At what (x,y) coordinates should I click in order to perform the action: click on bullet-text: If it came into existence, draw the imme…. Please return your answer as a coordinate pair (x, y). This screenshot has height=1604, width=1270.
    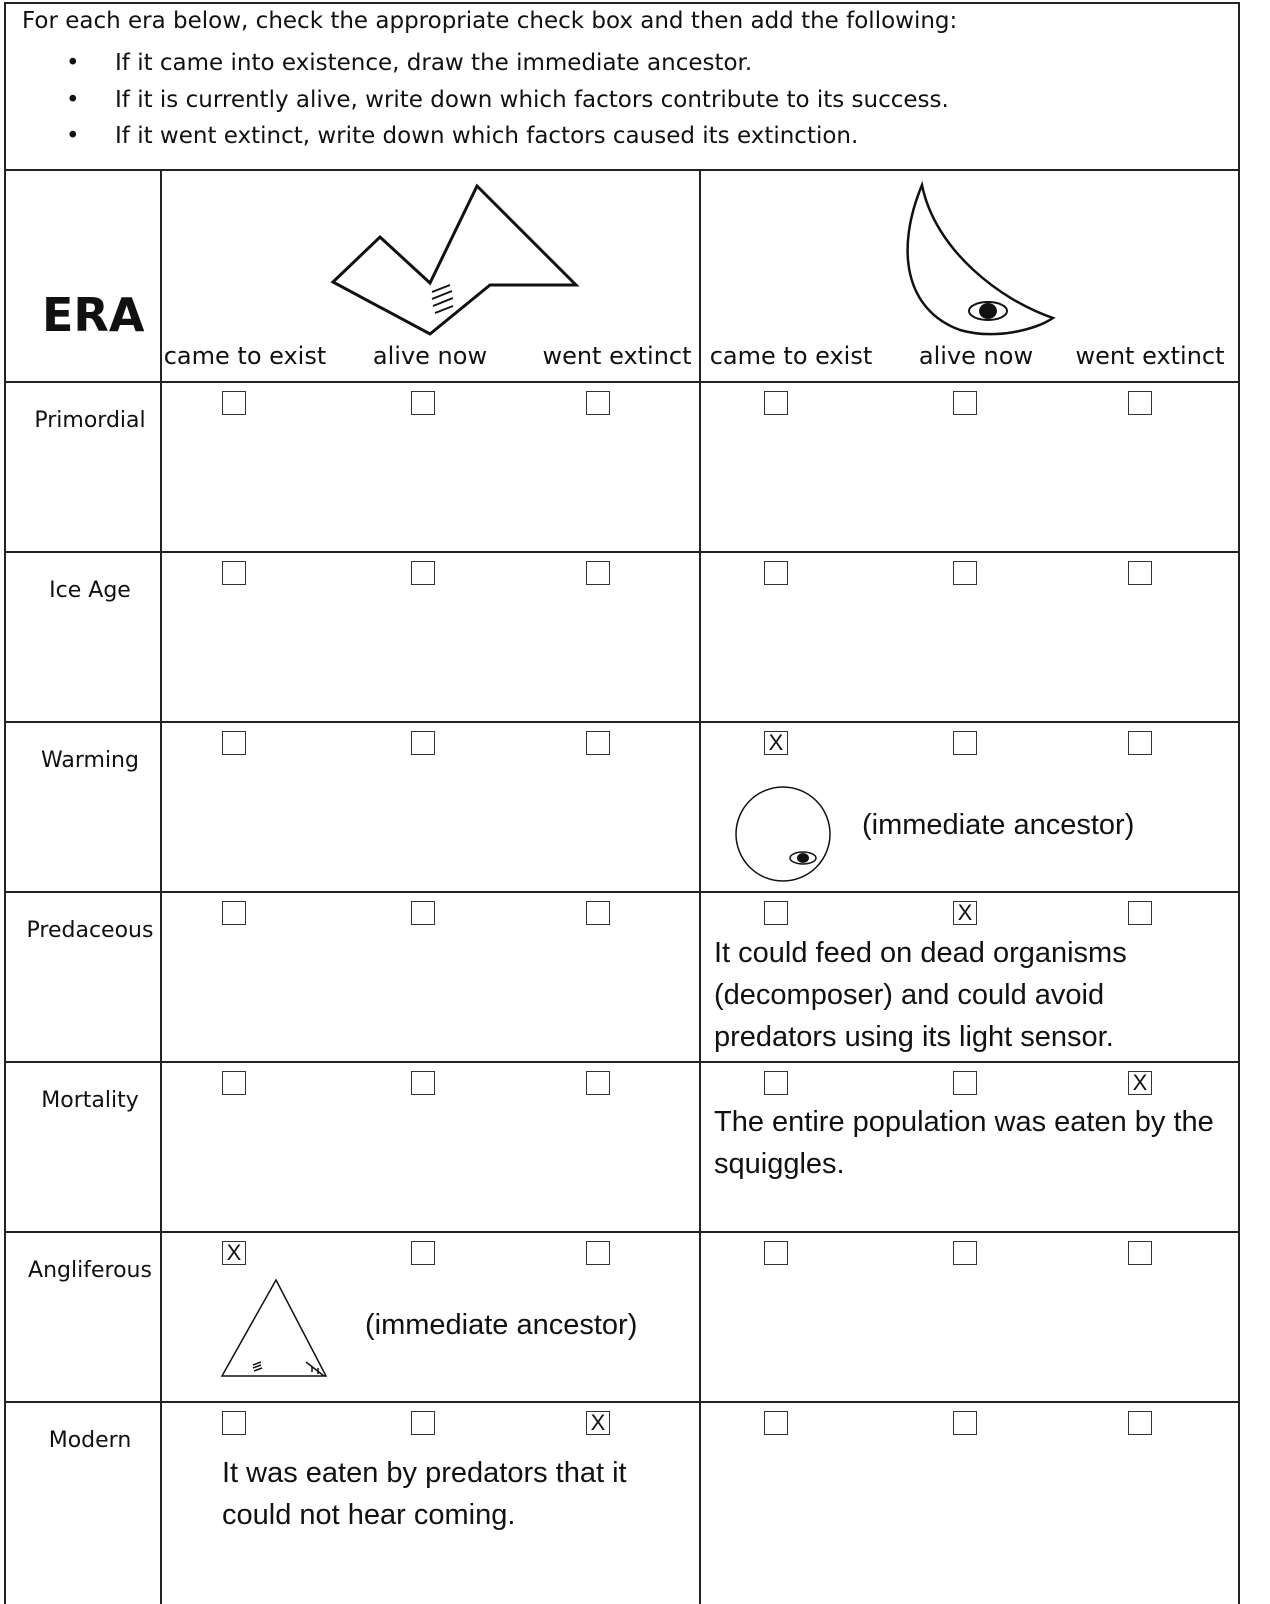
    Looking at the image, I should click on (434, 63).